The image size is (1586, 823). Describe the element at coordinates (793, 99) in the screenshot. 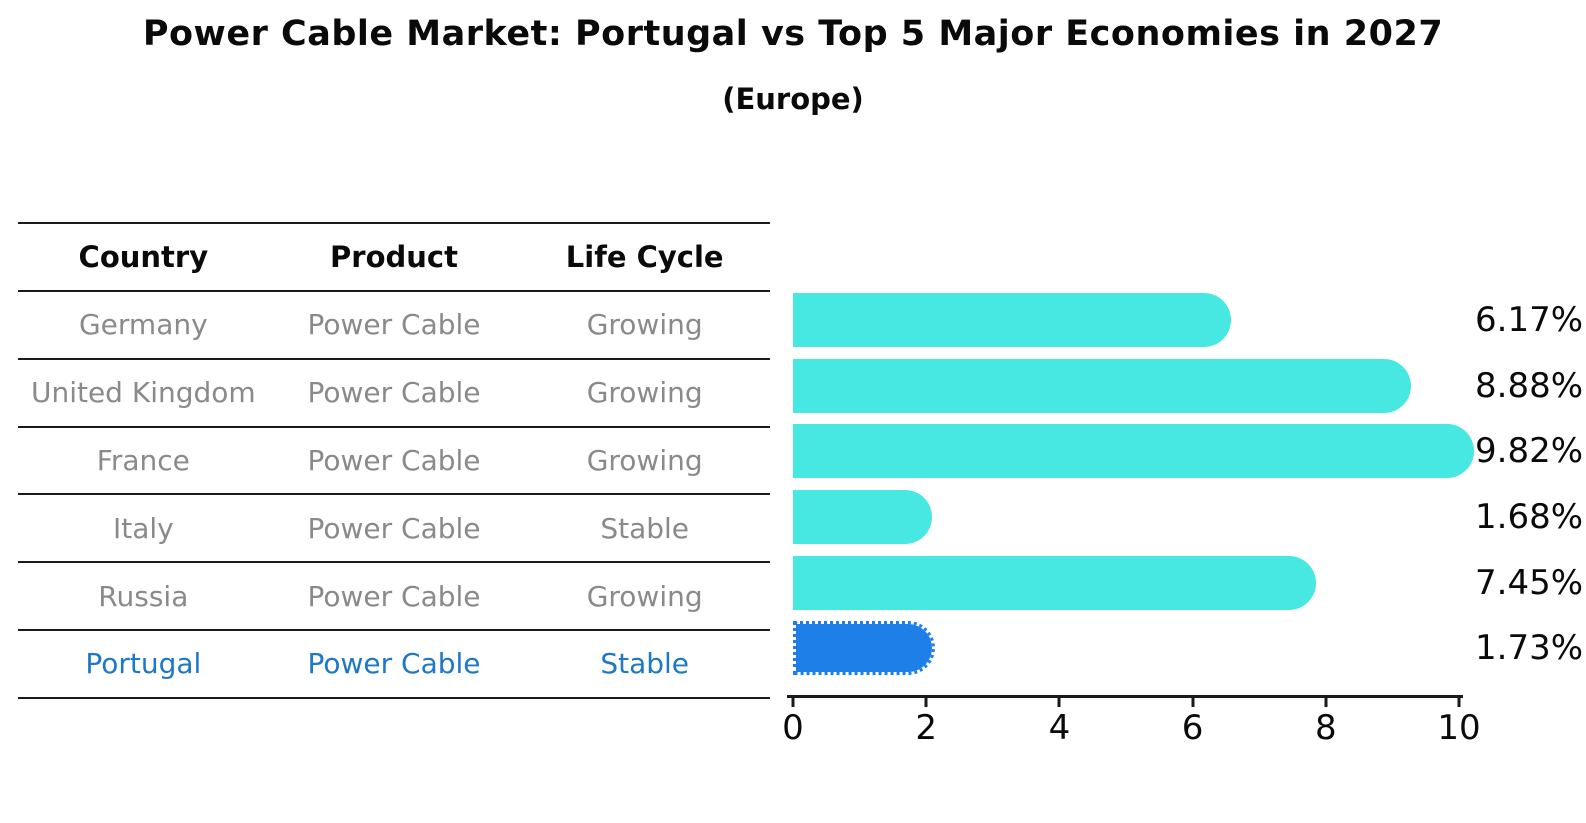

I see `chart-subtitle: (Europe)` at that location.